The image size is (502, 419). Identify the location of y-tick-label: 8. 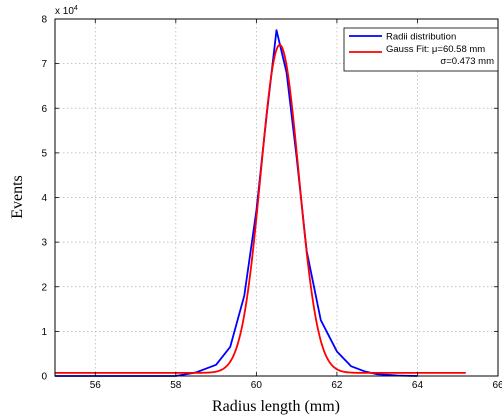
(44, 20).